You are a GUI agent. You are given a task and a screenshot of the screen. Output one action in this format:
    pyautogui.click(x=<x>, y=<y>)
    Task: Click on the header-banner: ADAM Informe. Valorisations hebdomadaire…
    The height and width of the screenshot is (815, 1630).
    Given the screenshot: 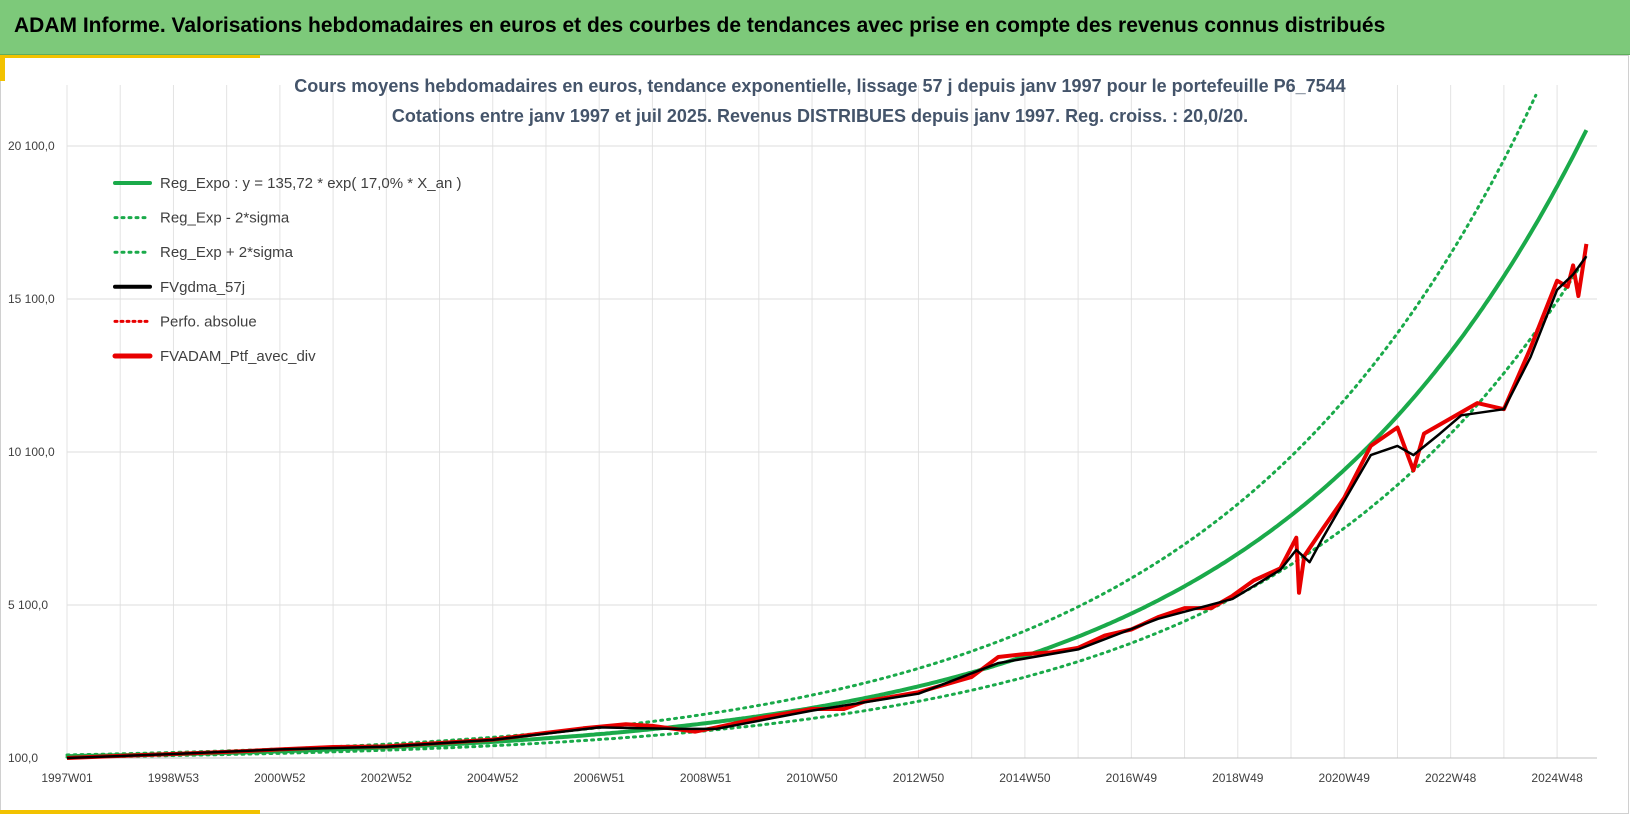 What is the action you would take?
    pyautogui.click(x=815, y=27)
    